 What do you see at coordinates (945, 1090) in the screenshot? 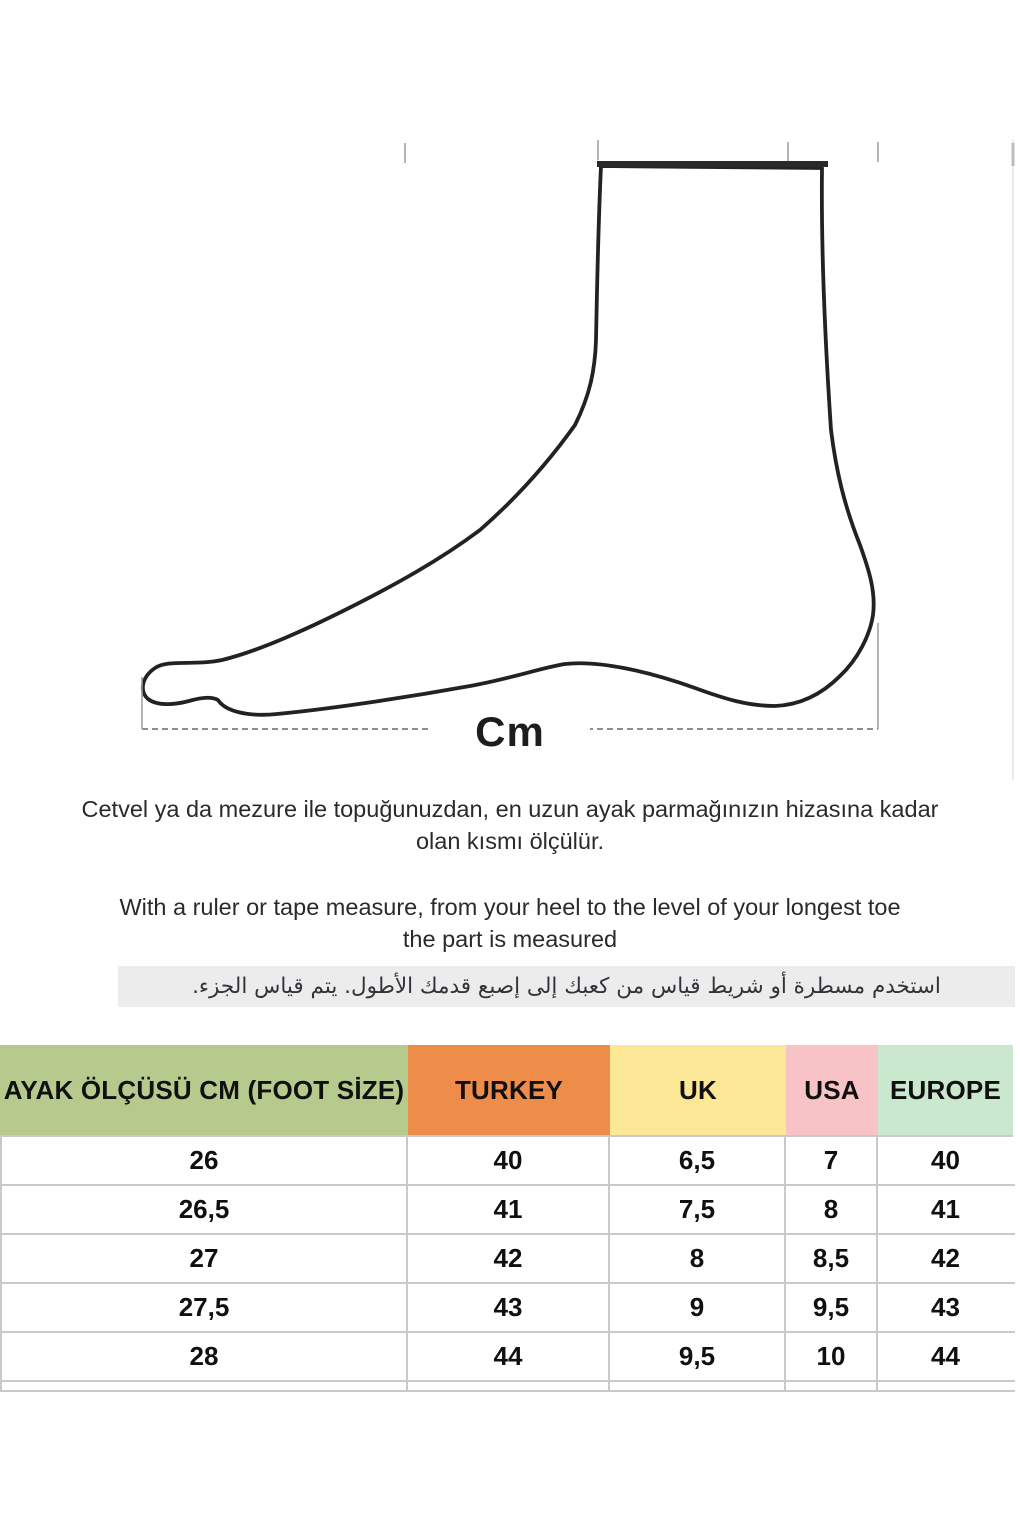
I see `column-header-europe: EUROPE` at bounding box center [945, 1090].